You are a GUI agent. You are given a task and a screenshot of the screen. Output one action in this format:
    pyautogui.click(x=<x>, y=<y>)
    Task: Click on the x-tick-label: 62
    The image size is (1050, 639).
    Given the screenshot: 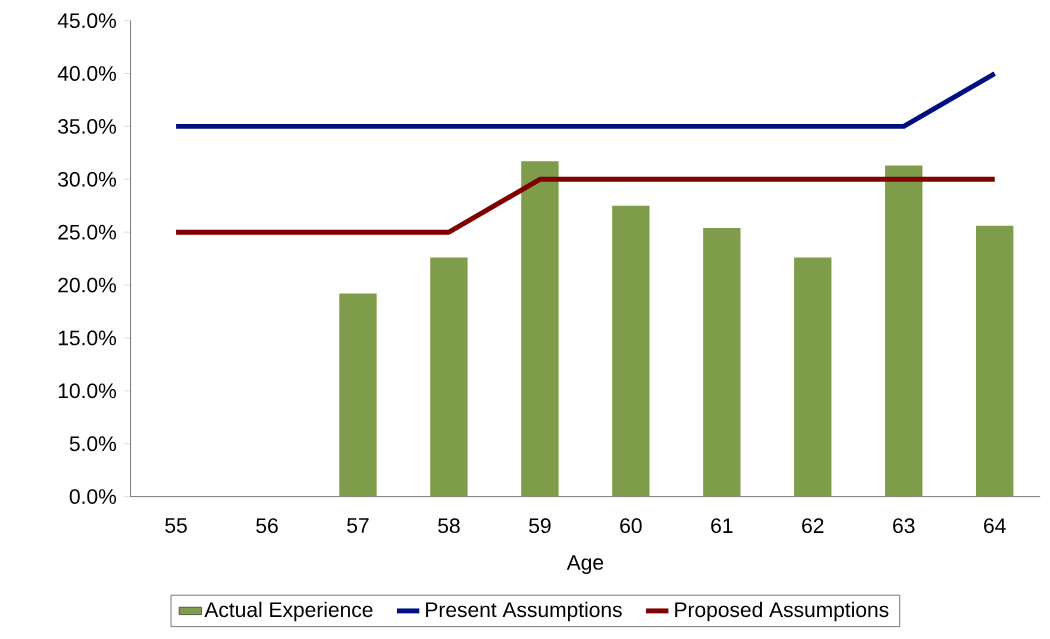 What is the action you would take?
    pyautogui.click(x=813, y=526)
    